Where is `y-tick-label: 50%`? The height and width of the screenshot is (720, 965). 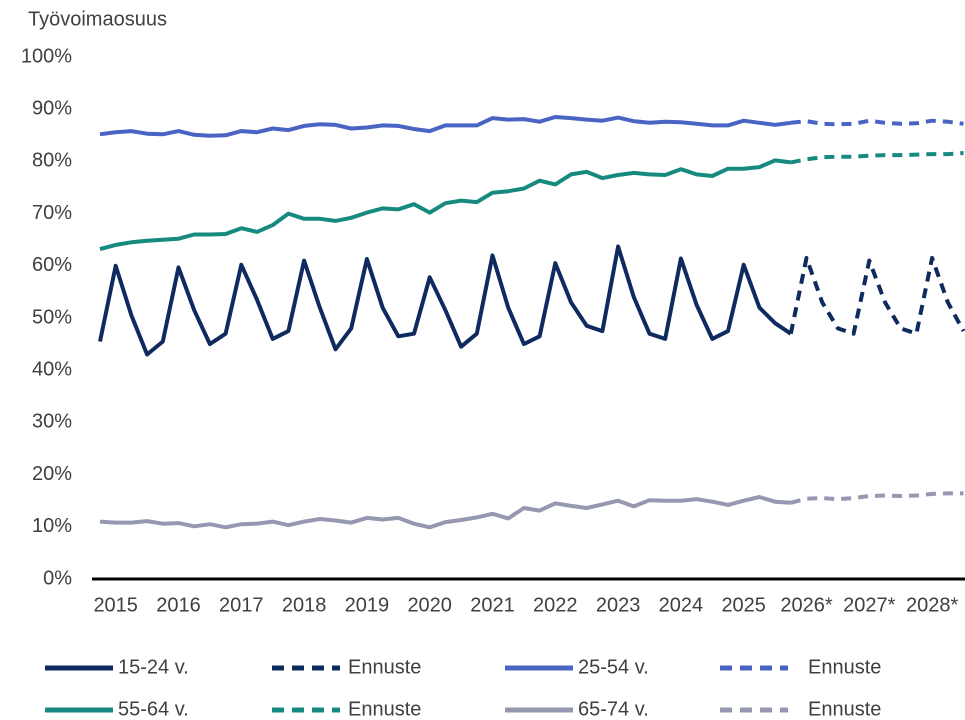
y-tick-label: 50% is located at coordinates (52, 317).